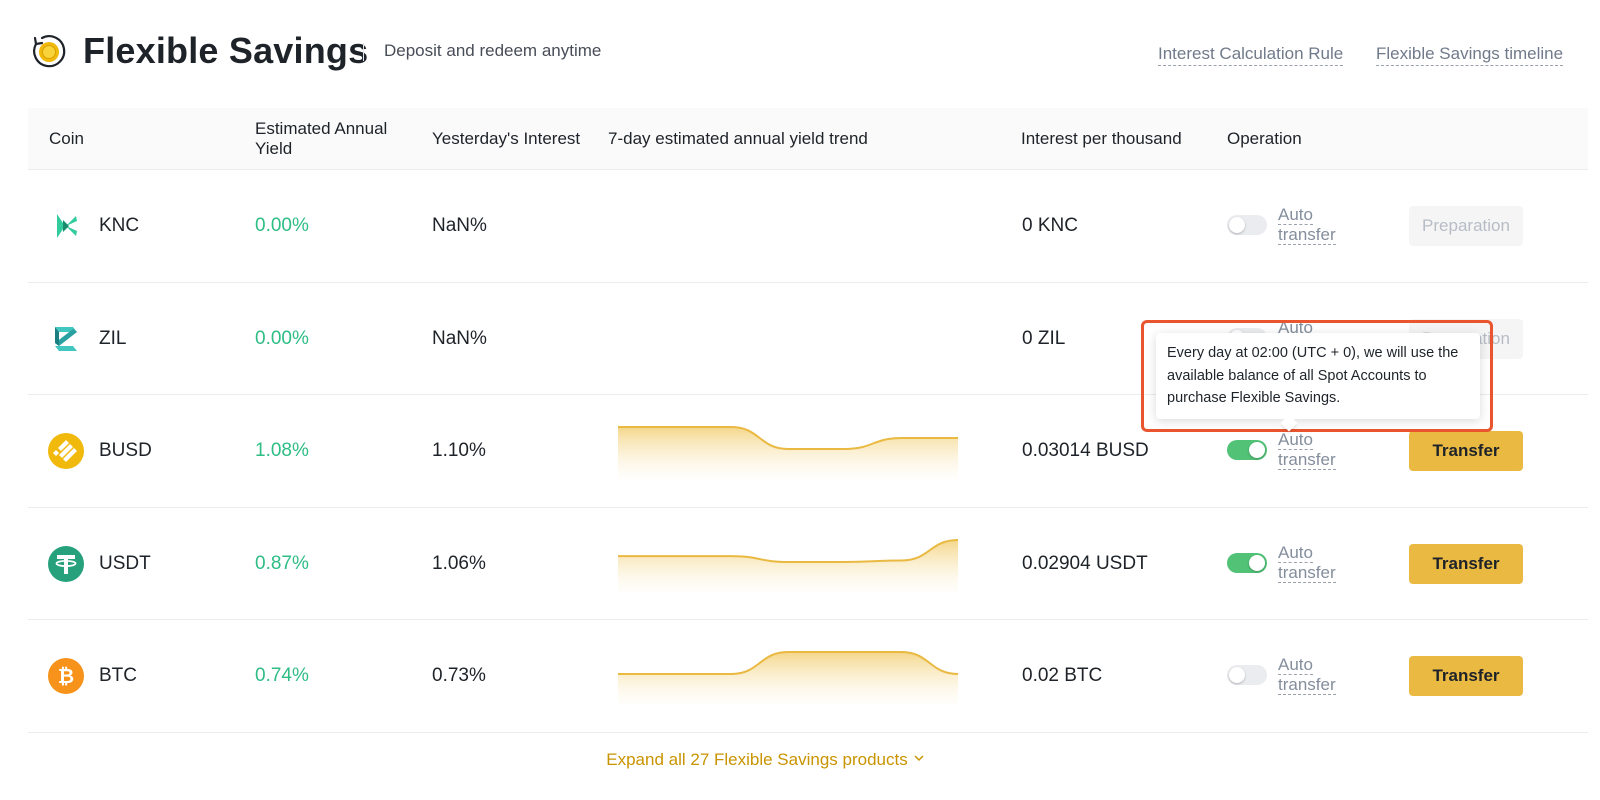 The image size is (1600, 800). What do you see at coordinates (1085, 563) in the screenshot?
I see `interest-per-thousand-value: 0.02904 USDT` at bounding box center [1085, 563].